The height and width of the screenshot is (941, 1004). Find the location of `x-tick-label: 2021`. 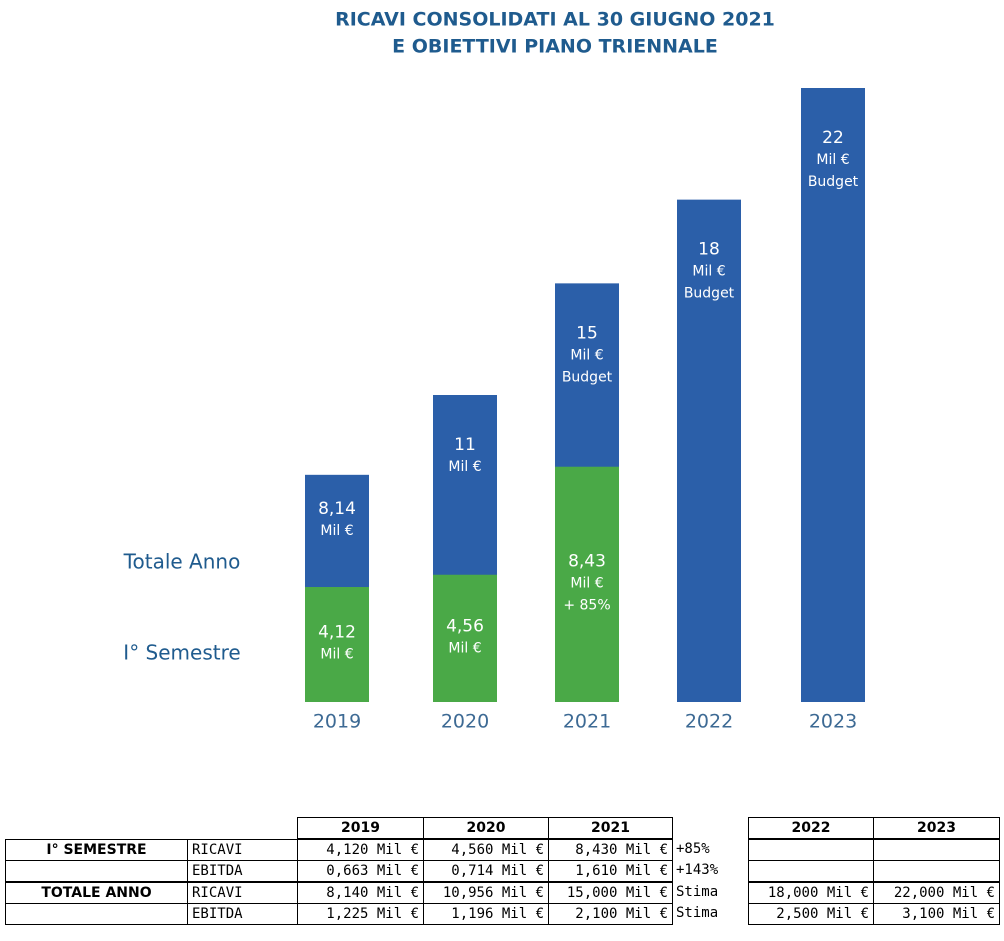

x-tick-label: 2021 is located at coordinates (587, 722).